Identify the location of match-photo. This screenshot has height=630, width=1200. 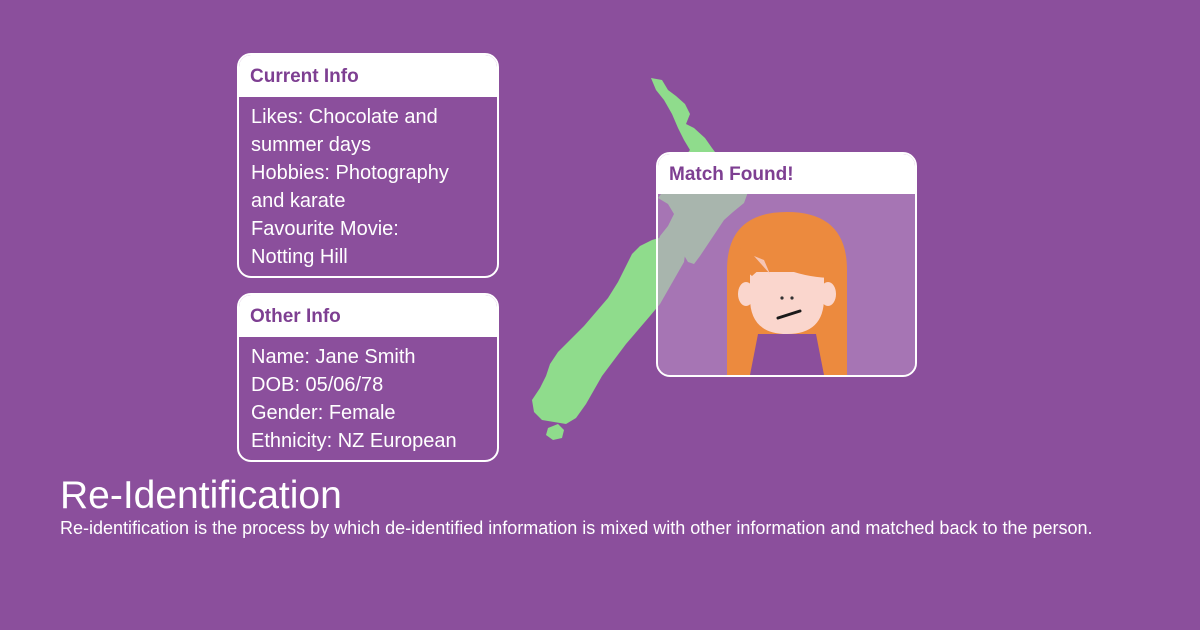
(786, 284).